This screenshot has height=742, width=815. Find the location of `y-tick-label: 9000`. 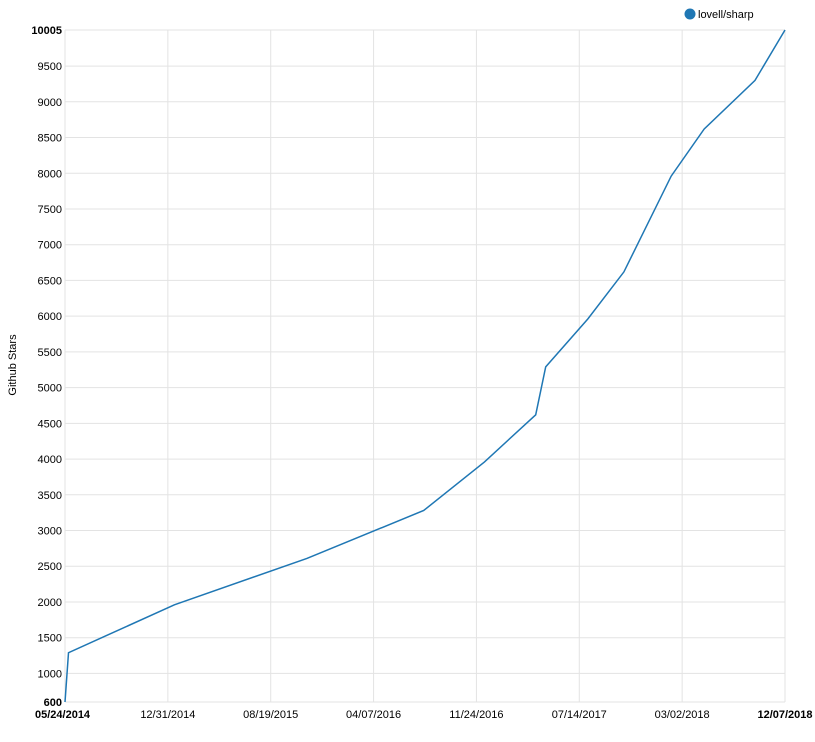

y-tick-label: 9000 is located at coordinates (50, 103).